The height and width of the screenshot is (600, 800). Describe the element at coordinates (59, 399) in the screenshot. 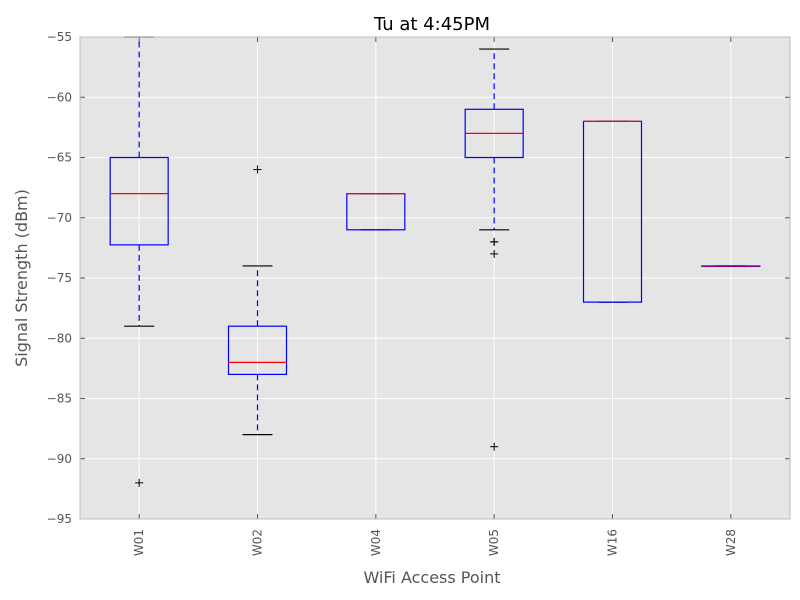

I see `y-tick-label: −85` at that location.